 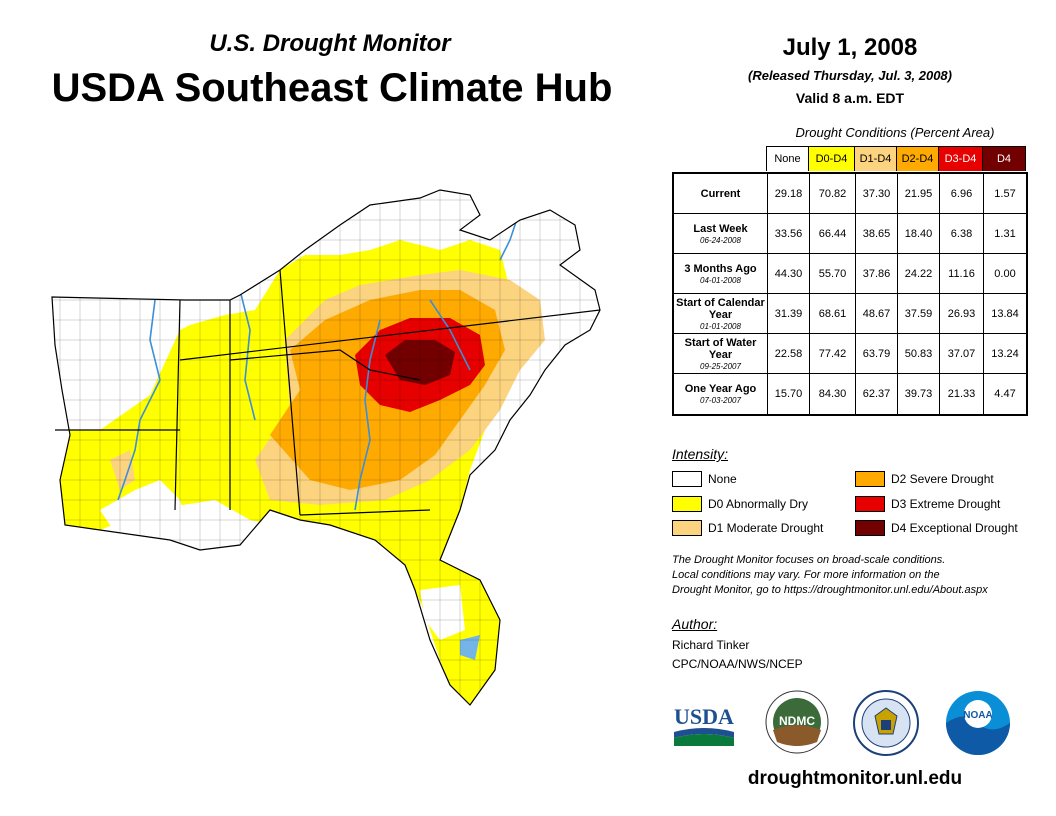 I want to click on d4-exceptional-drought-area, so click(x=420, y=362).